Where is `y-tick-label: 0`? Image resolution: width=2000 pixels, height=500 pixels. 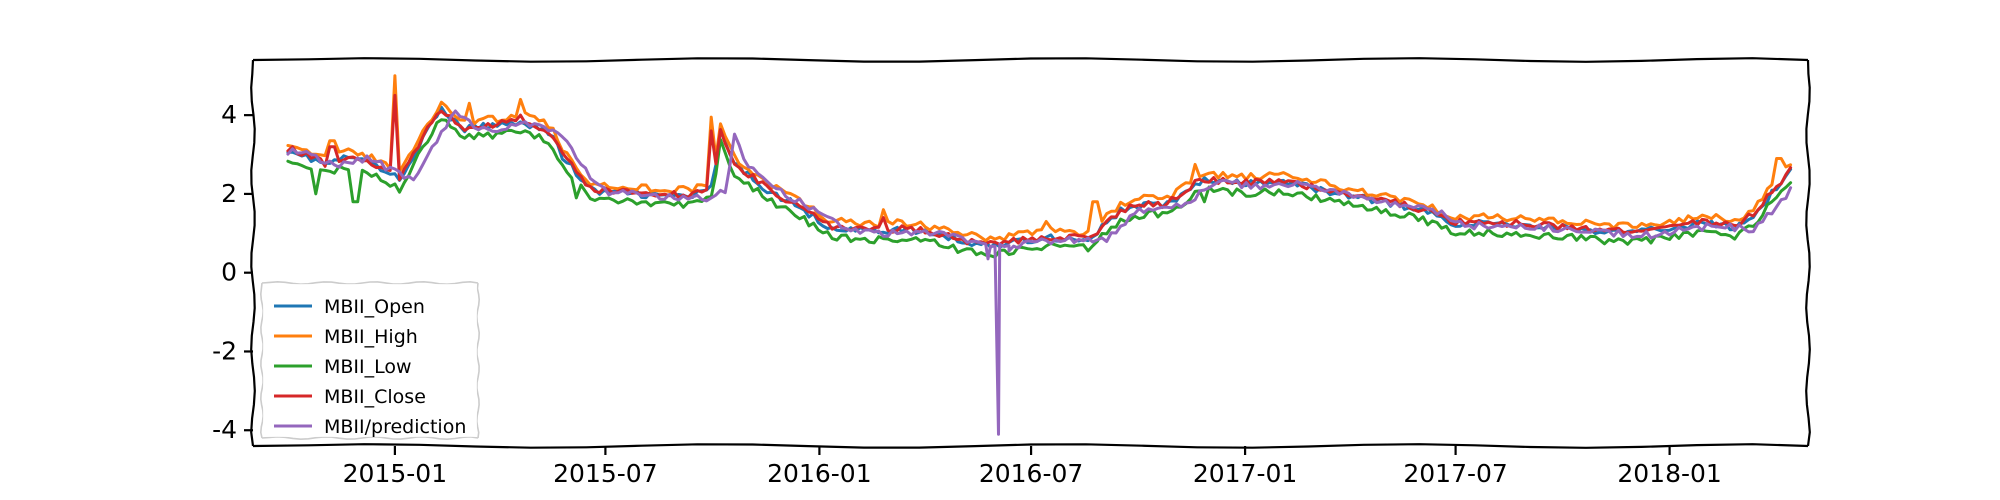
y-tick-label: 0 is located at coordinates (229, 272).